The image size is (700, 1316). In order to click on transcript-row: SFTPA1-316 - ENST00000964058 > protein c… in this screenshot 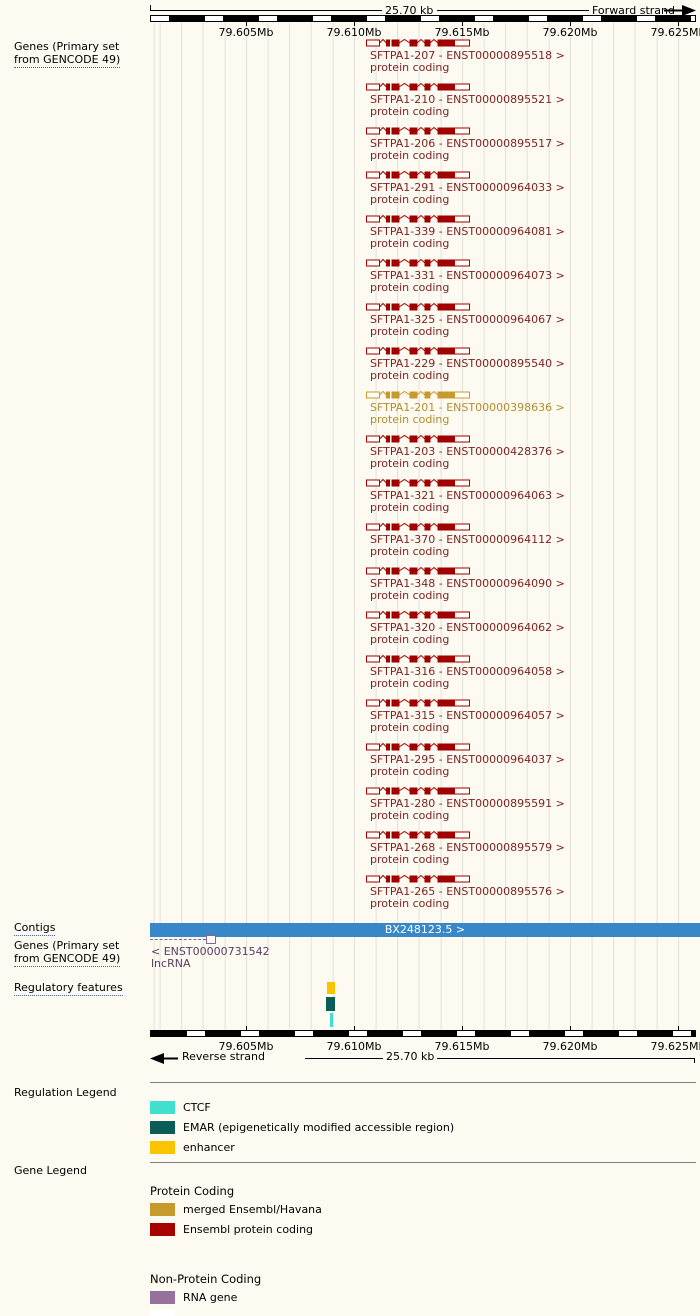, I will do `click(526, 672)`.